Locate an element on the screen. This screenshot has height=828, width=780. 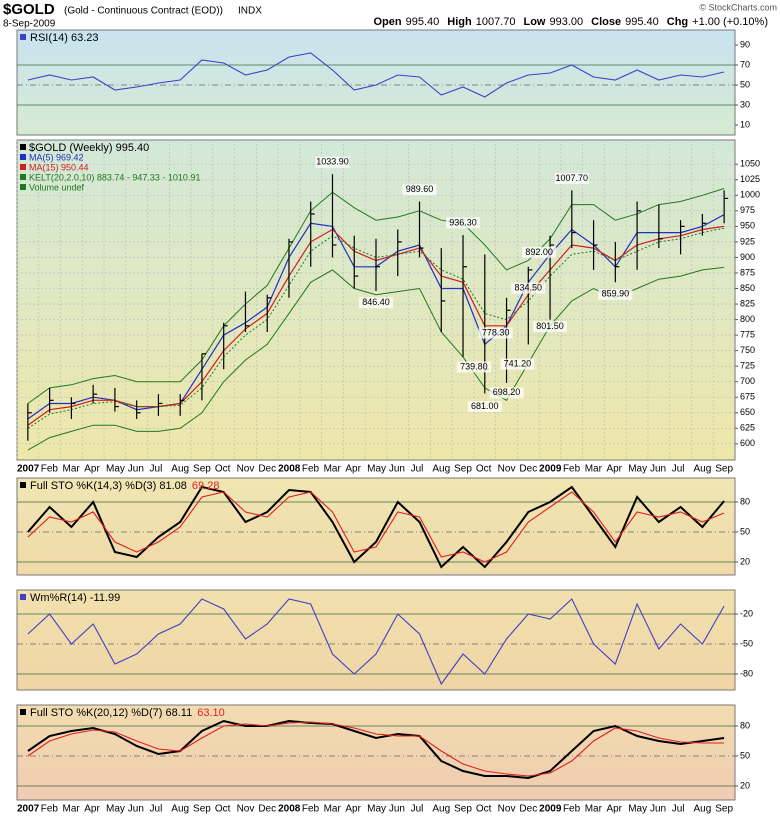
annotation: 801.50 is located at coordinates (550, 326).